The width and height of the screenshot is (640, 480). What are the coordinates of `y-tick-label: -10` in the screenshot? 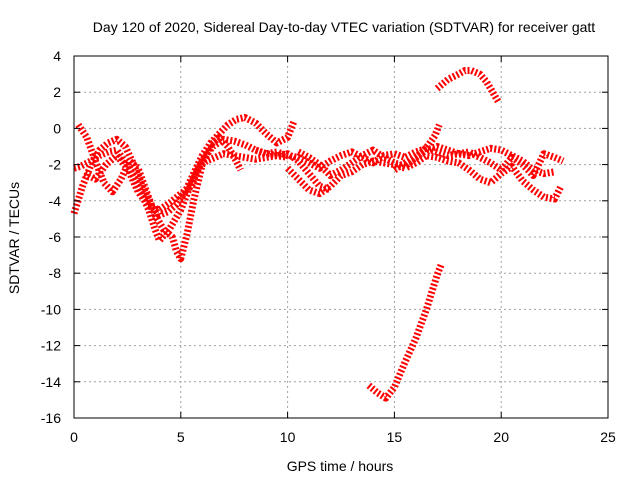 It's located at (51, 309).